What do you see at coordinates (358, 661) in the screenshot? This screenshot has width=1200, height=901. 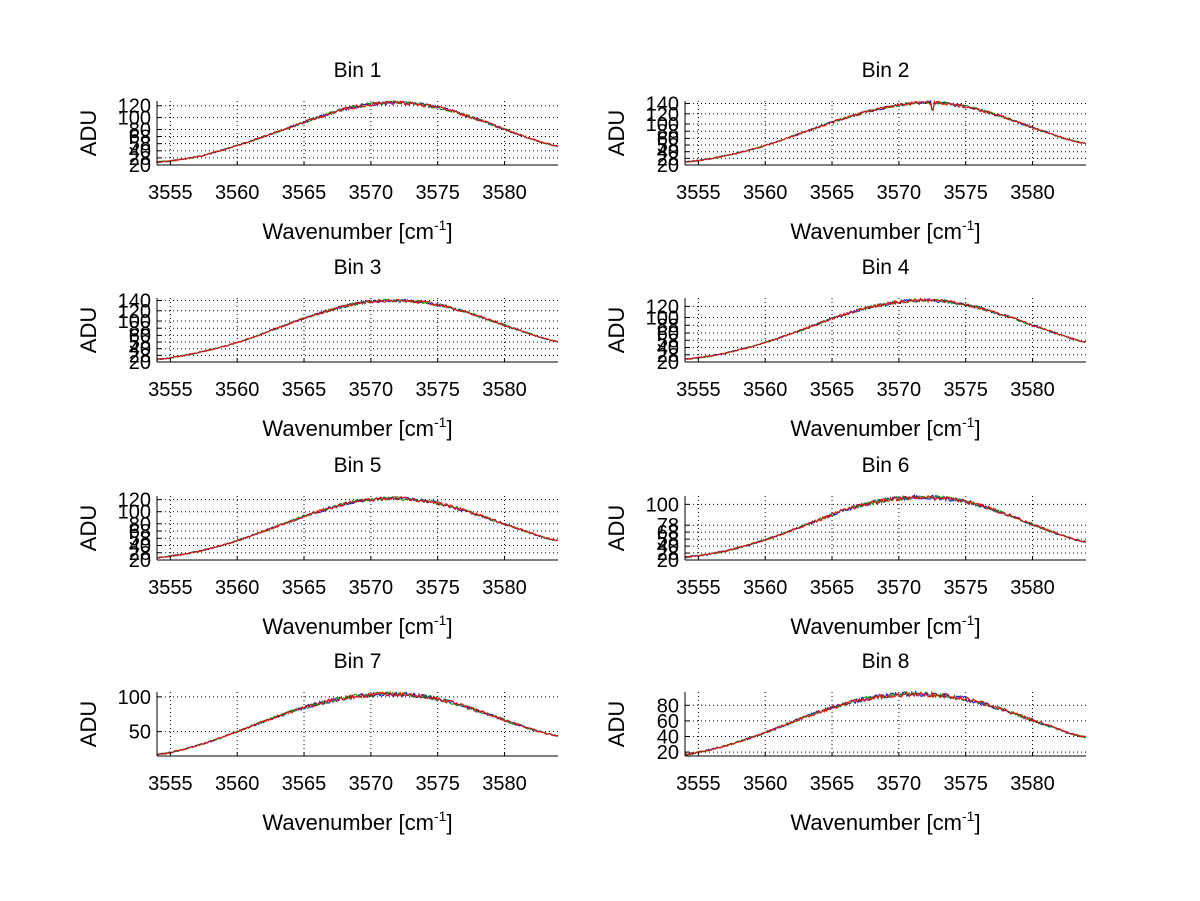 I see `chart-title: Bin 7` at bounding box center [358, 661].